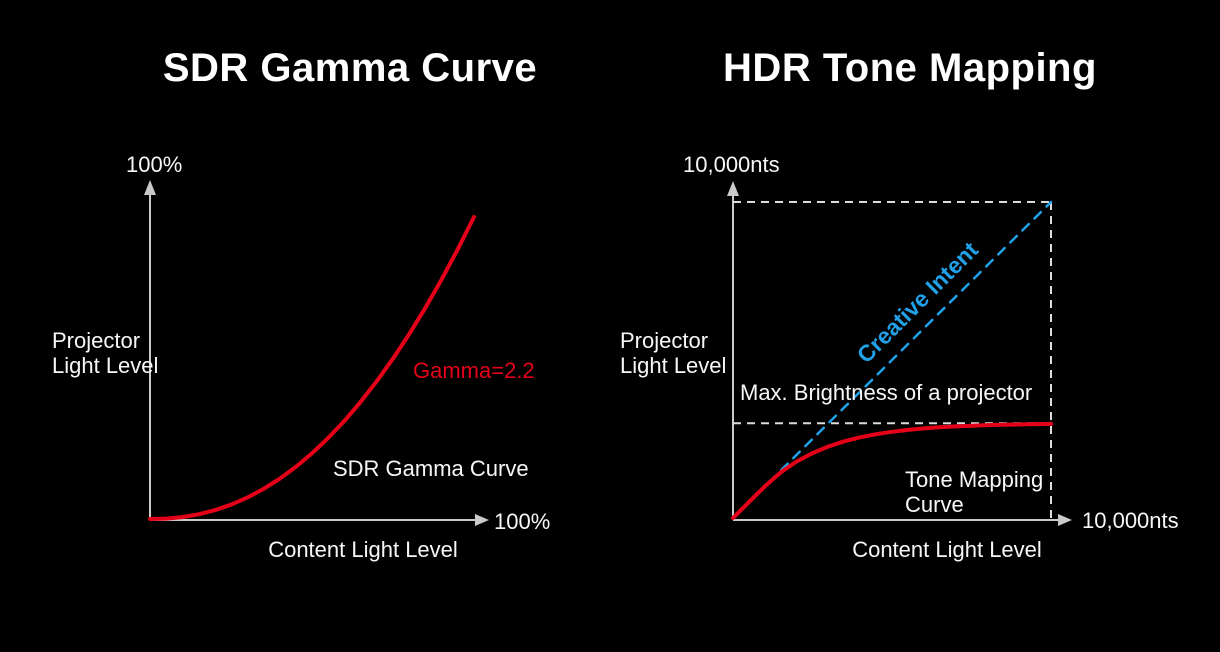 The width and height of the screenshot is (1220, 652). What do you see at coordinates (482, 520) in the screenshot?
I see `sdr-x-axis-arrow-icon` at bounding box center [482, 520].